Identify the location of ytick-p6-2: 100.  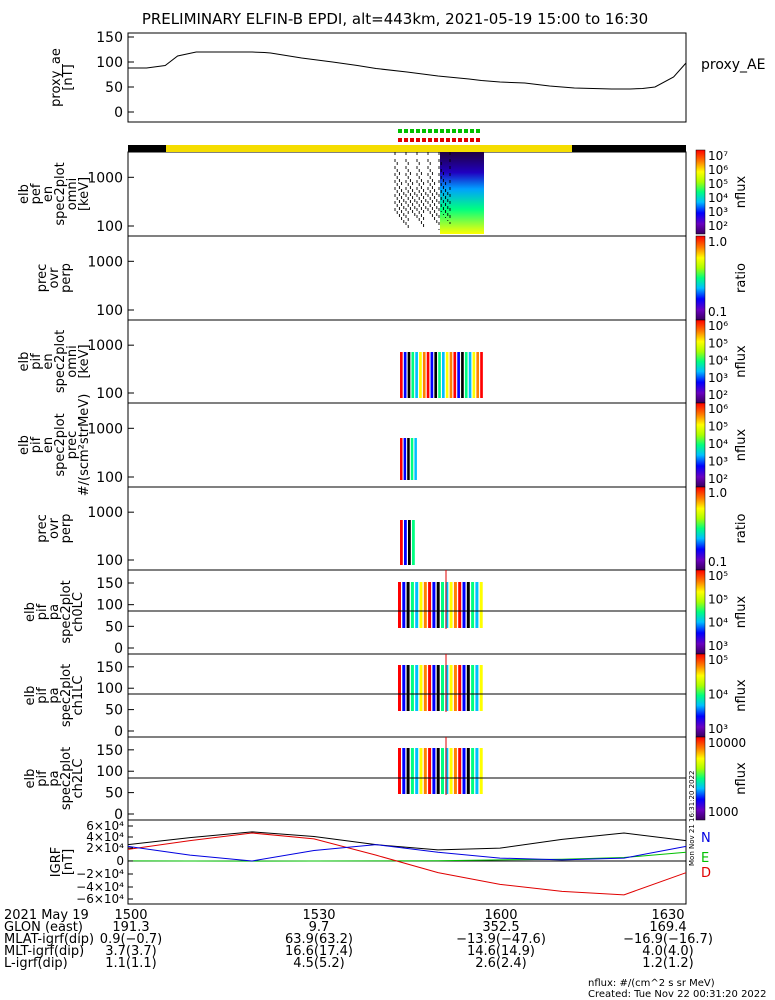
(109, 606).